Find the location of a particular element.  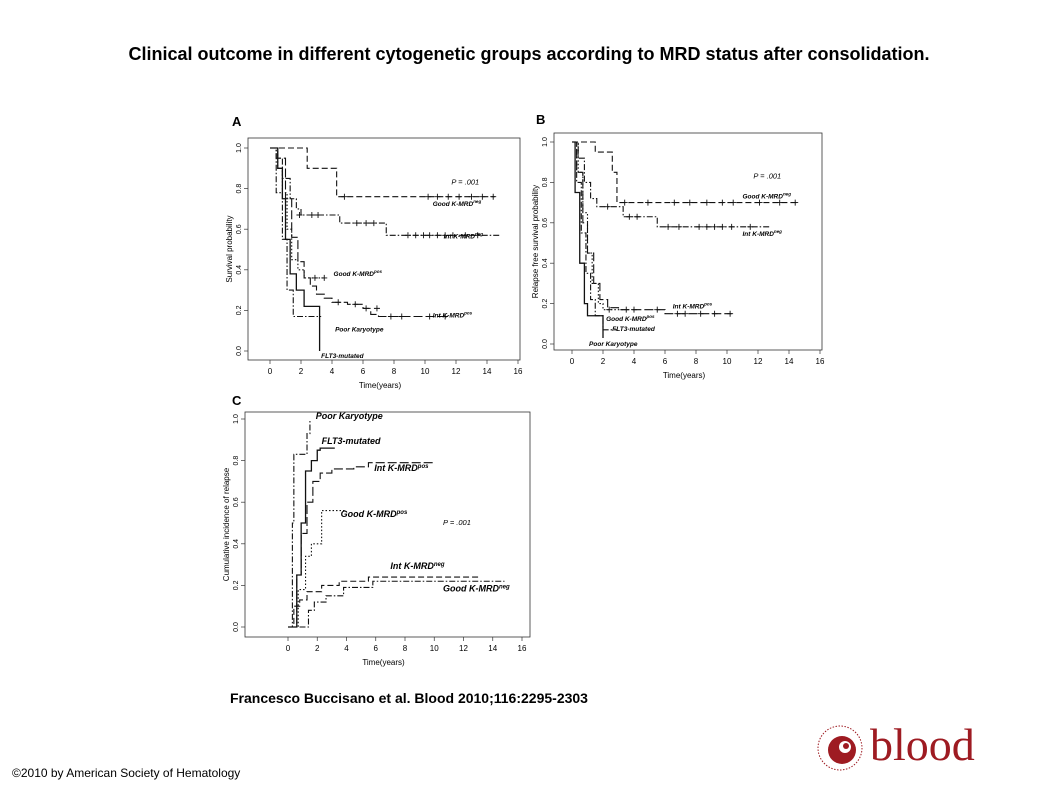

y-axis-label: Relapse free survival probability is located at coordinates (535, 241).